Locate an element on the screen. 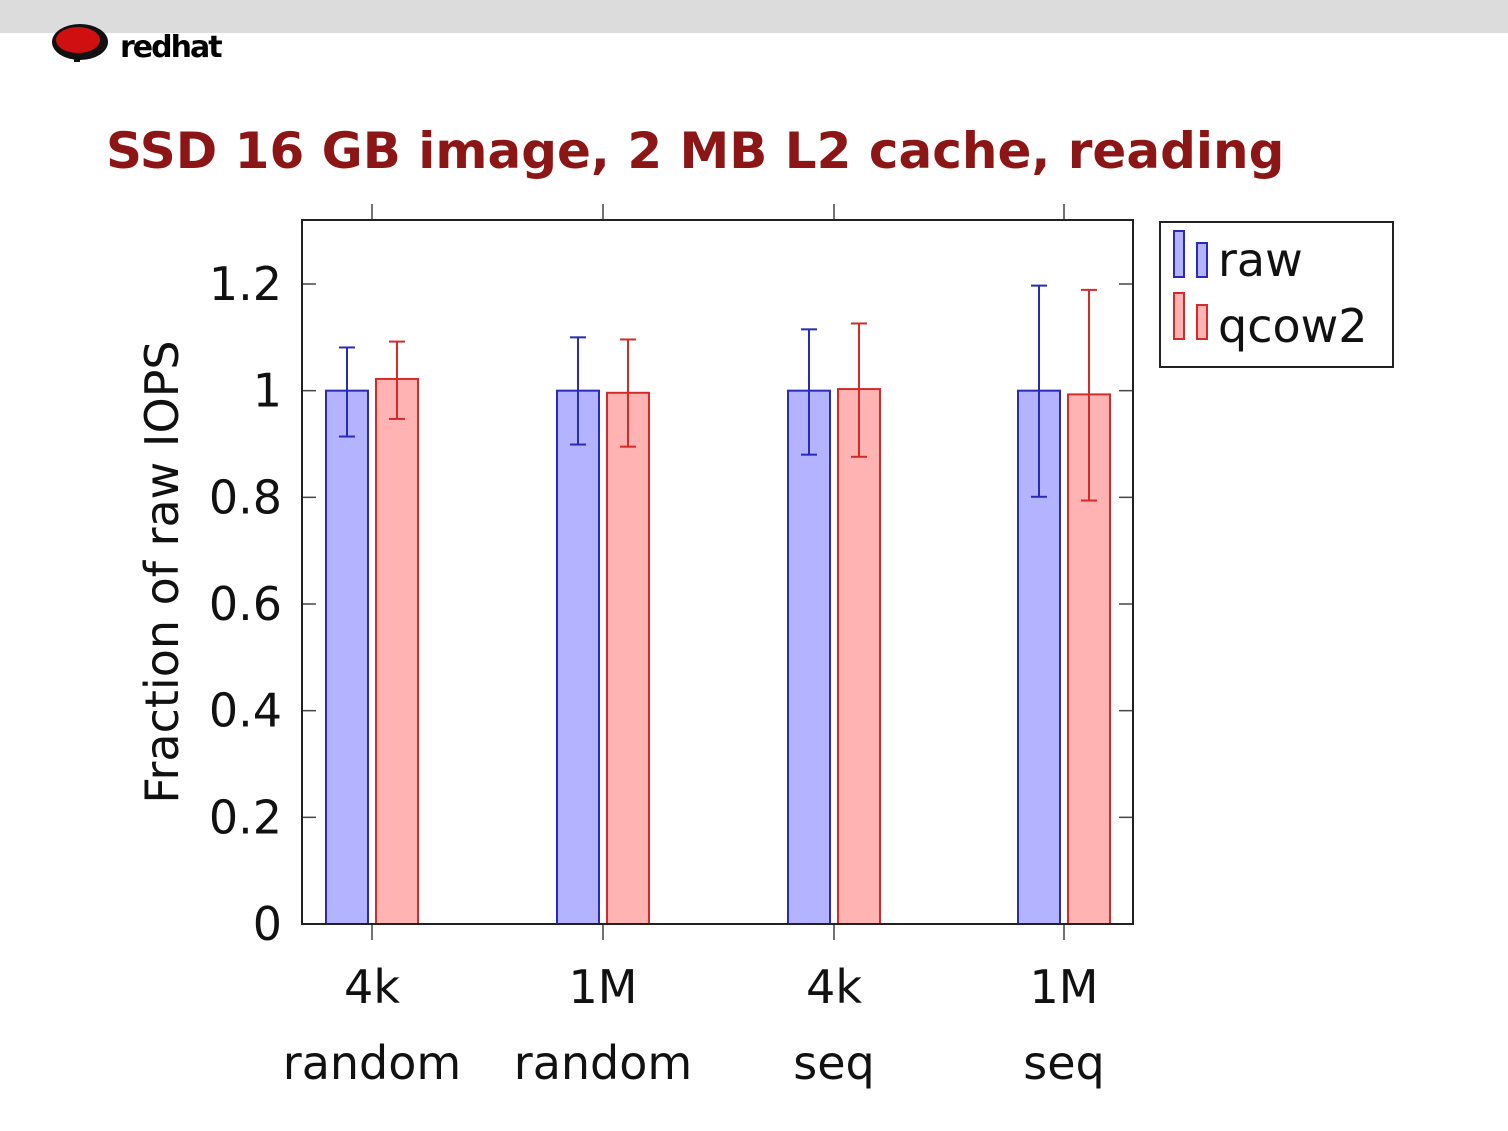 The image size is (1508, 1131). y-tick-label: 0 is located at coordinates (267, 924).